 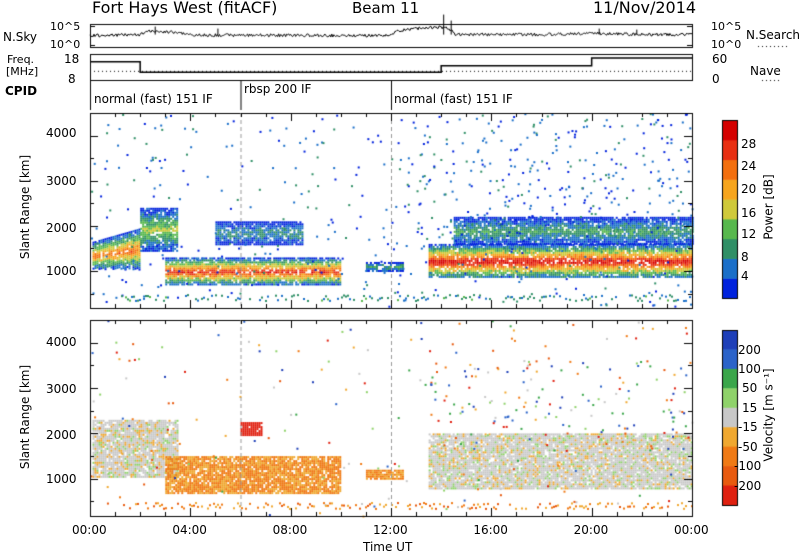 What do you see at coordinates (750, 408) in the screenshot?
I see `velocity-colorbar-tick: 15` at bounding box center [750, 408].